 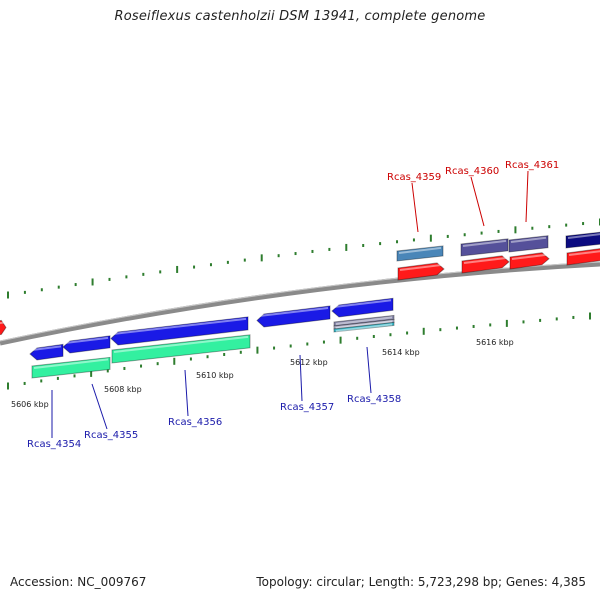 I want to click on gene-label: Rcas_4357, so click(x=307, y=407).